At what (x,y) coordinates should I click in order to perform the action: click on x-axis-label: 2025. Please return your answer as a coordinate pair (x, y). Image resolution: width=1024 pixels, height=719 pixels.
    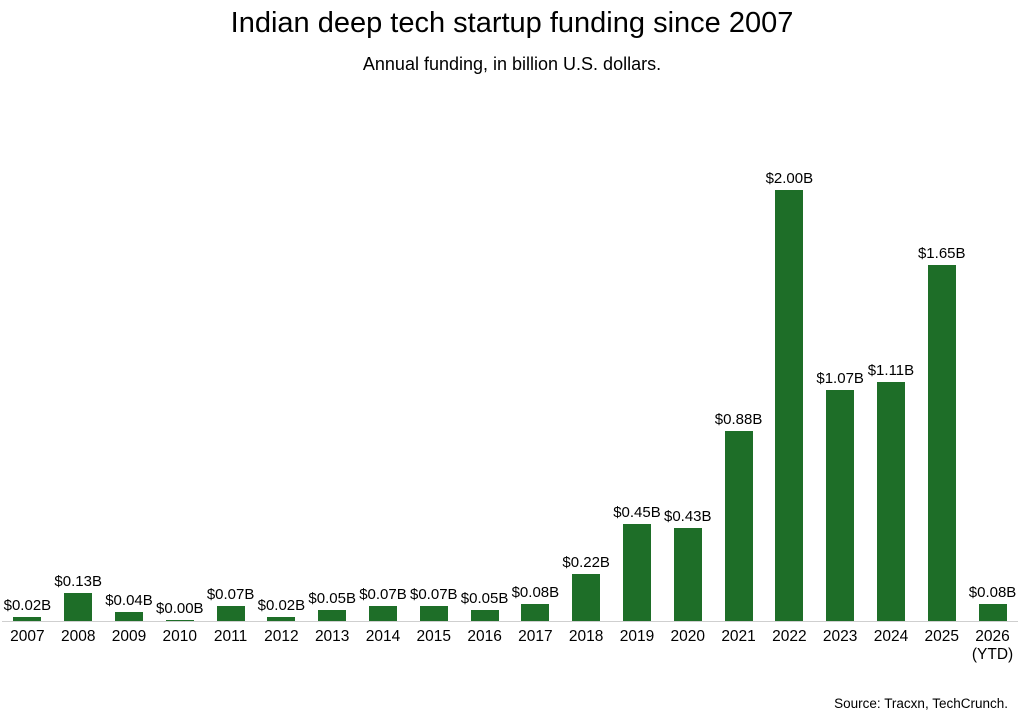
    Looking at the image, I should click on (941, 643).